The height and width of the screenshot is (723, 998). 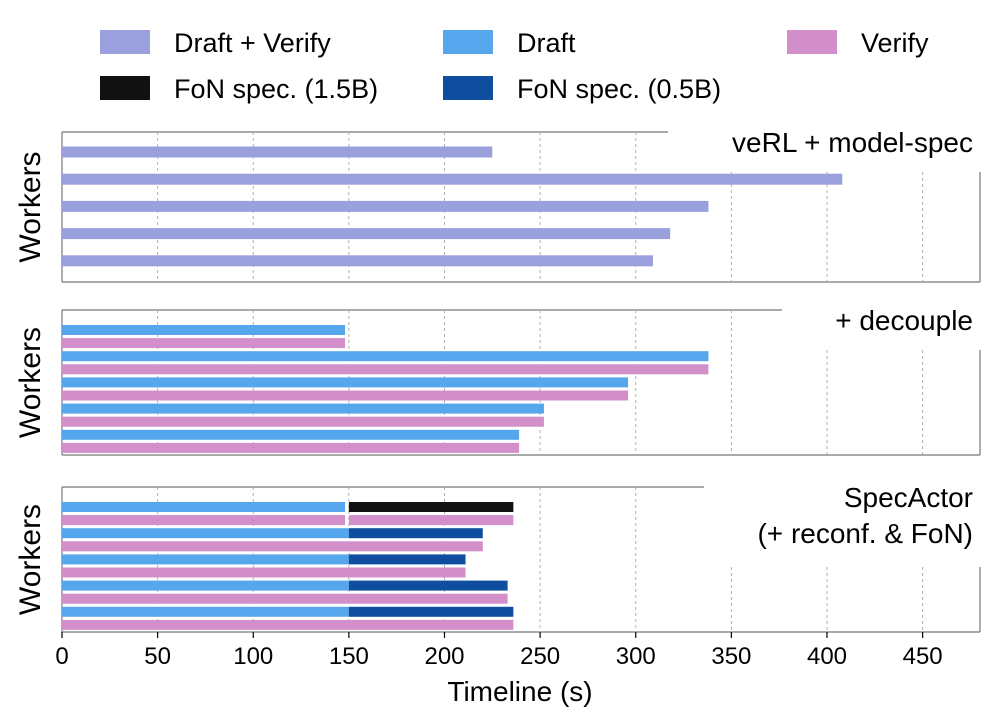 What do you see at coordinates (812, 42) in the screenshot?
I see `legend-swatch-verify` at bounding box center [812, 42].